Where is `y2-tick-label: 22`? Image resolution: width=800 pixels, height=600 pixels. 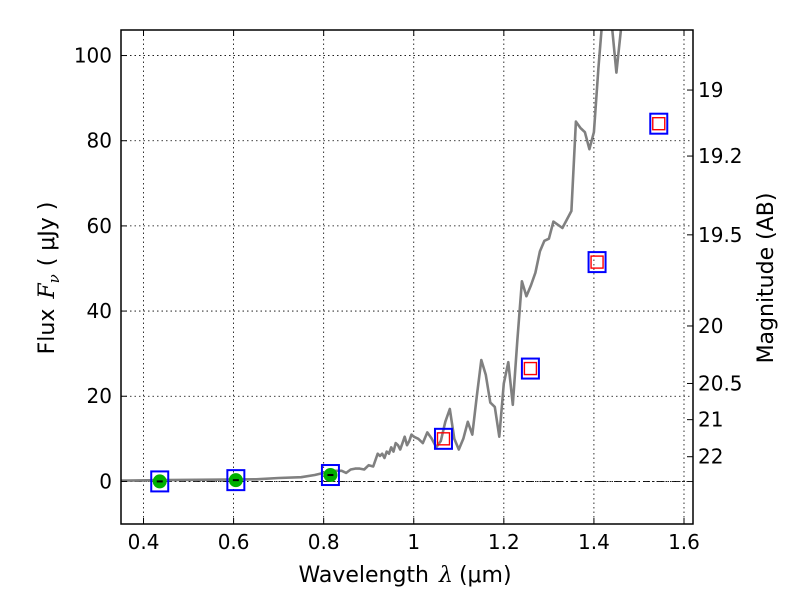 y2-tick-label: 22 is located at coordinates (710, 457).